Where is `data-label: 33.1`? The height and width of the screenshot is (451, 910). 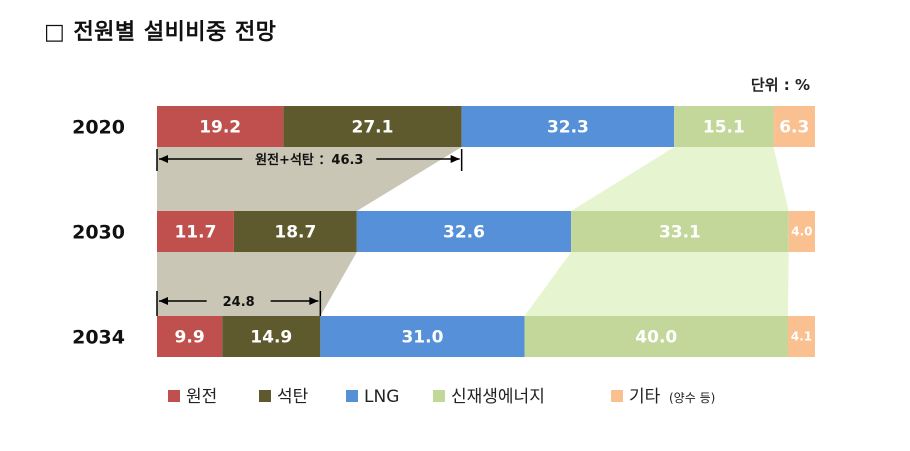
data-label: 33.1 is located at coordinates (680, 233).